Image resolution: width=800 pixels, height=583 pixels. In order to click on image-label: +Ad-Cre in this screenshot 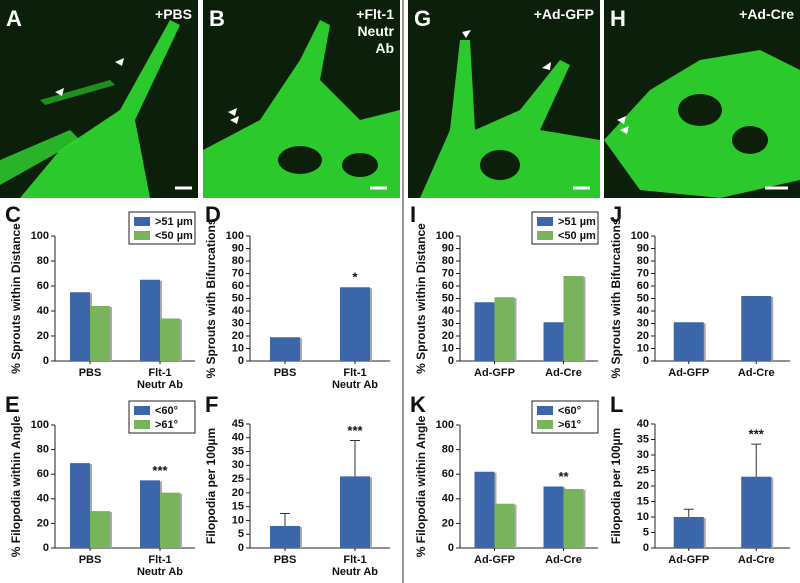, I will do `click(766, 14)`.